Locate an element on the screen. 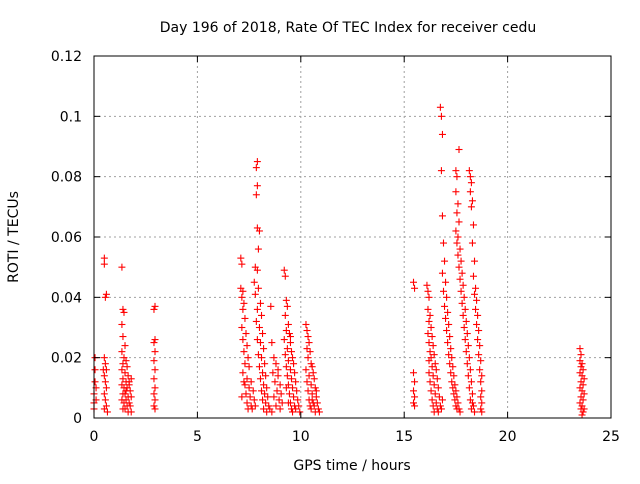 The width and height of the screenshot is (640, 484). x-tick-label: 15 is located at coordinates (404, 437).